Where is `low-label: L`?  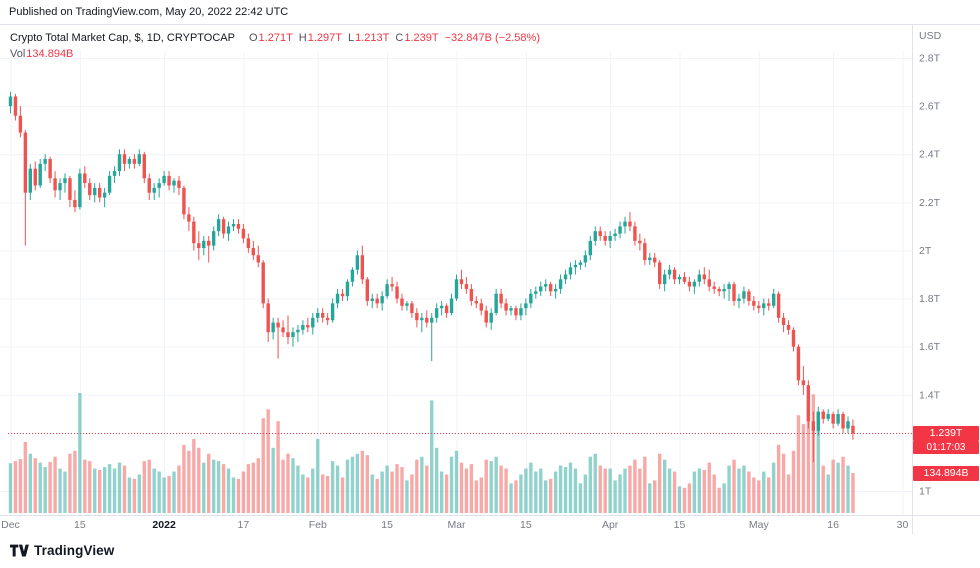
low-label: L is located at coordinates (351, 38).